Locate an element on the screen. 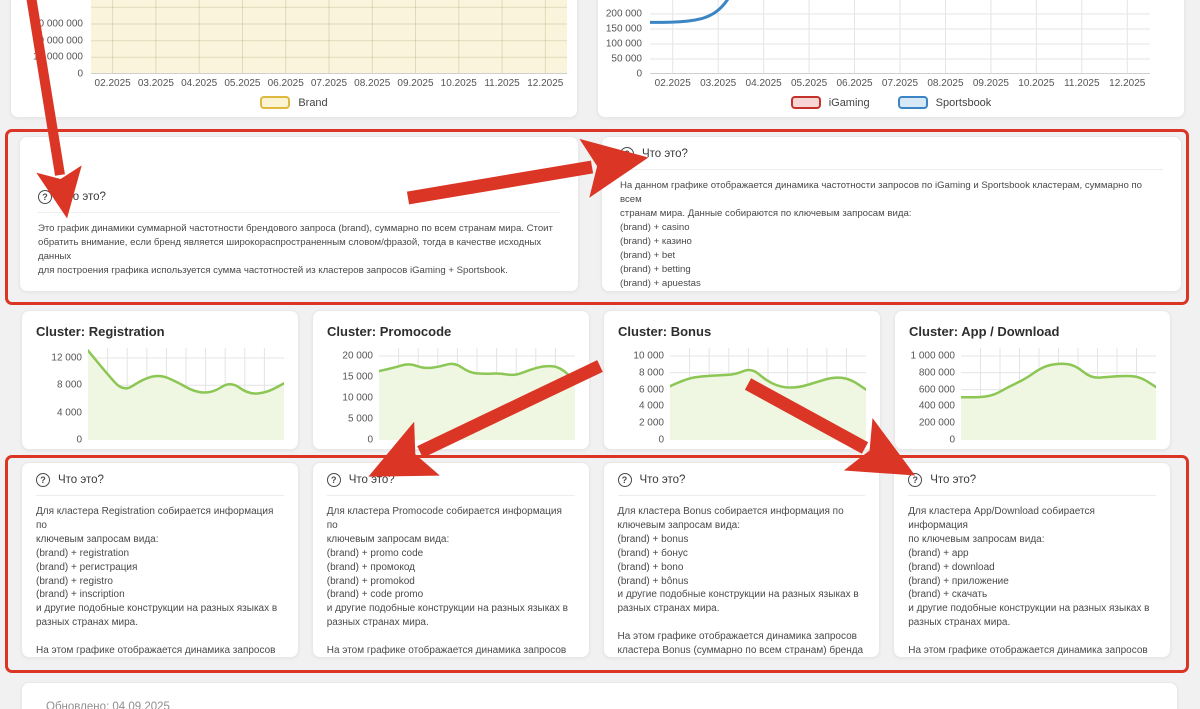 Image resolution: width=1200 pixels, height=709 pixels. x-tick-label: 04.2025 is located at coordinates (763, 83).